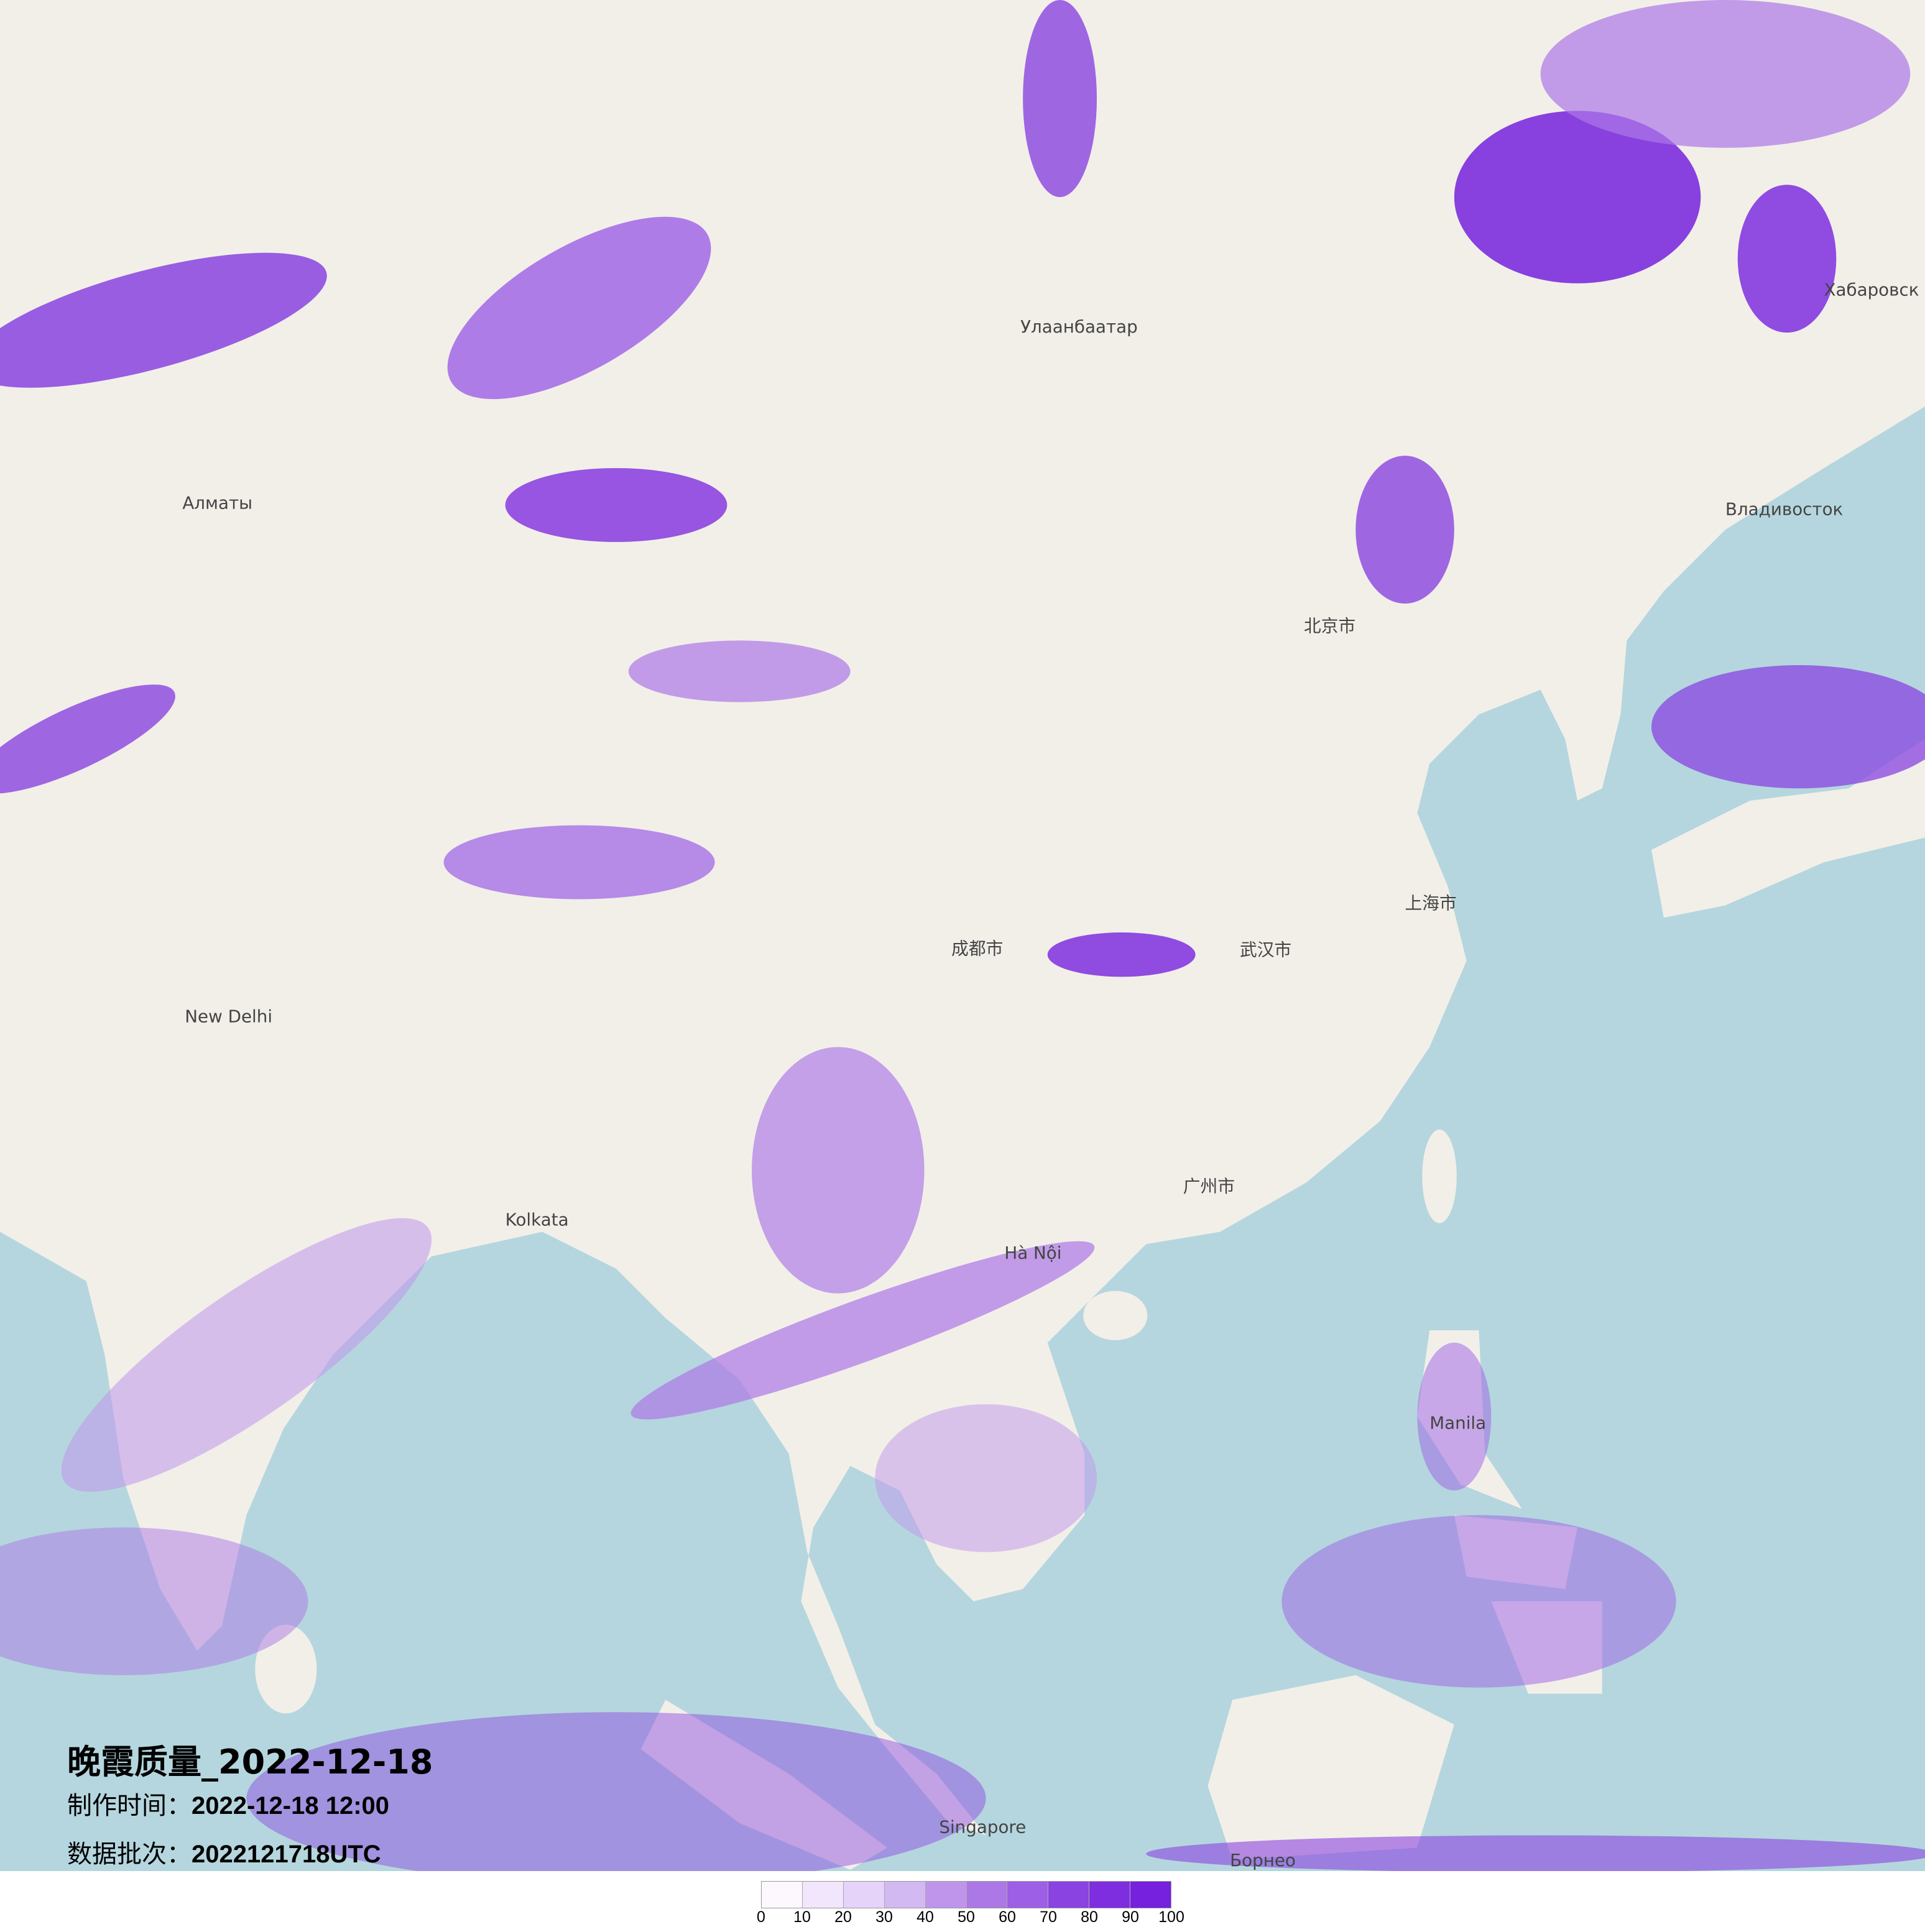  I want to click on japan, so click(1788, 828).